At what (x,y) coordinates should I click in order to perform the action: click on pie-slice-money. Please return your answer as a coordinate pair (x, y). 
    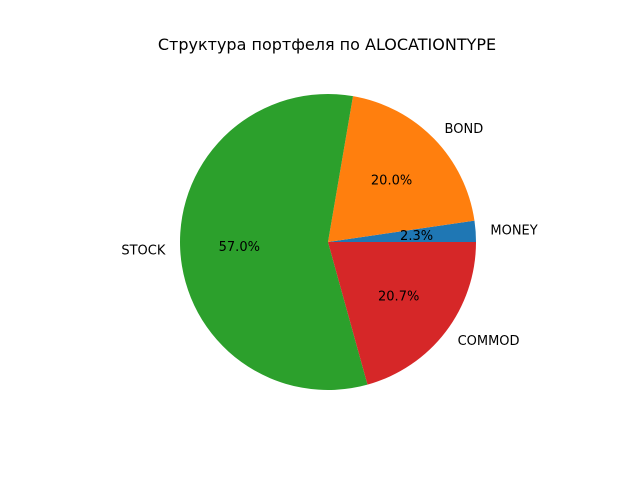
    Looking at the image, I should click on (402, 231).